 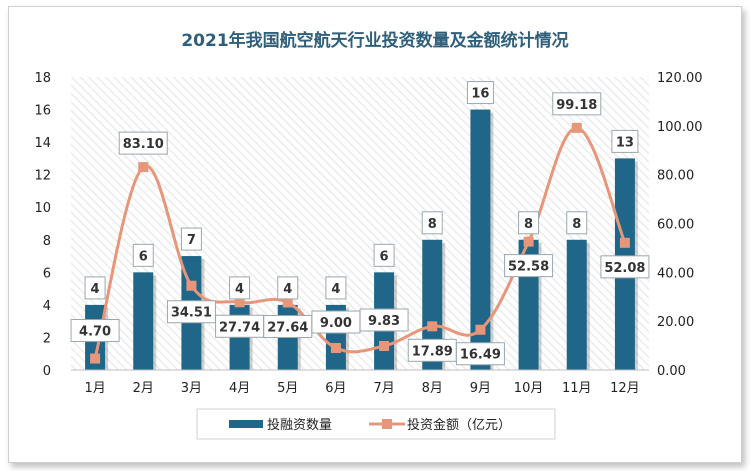 I want to click on legend: 投融资数量 投资金额（亿元）, so click(x=376, y=424).